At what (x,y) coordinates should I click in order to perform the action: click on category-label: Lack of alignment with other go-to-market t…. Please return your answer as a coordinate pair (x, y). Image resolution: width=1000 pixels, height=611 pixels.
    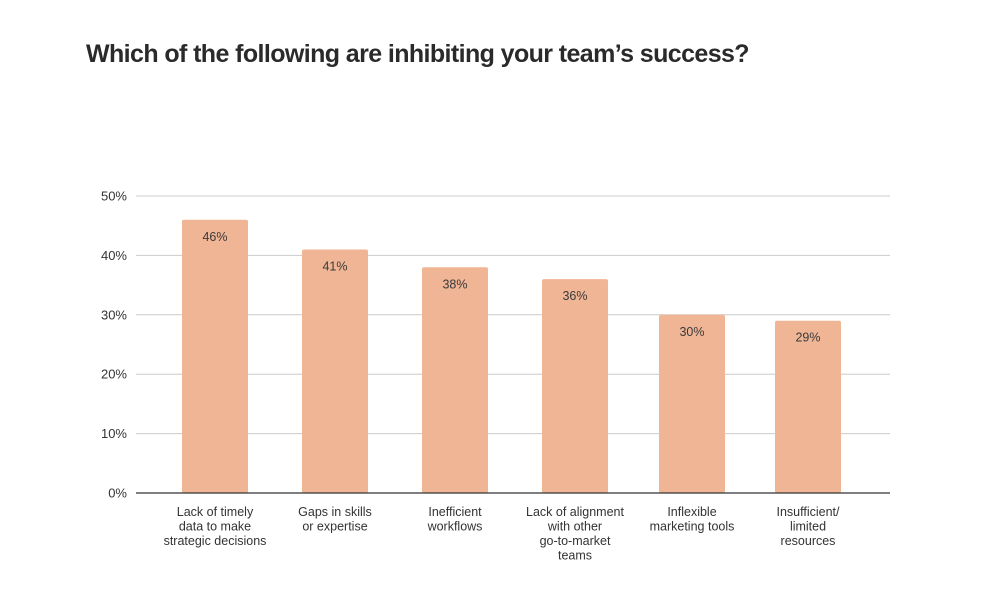
    Looking at the image, I should click on (575, 534).